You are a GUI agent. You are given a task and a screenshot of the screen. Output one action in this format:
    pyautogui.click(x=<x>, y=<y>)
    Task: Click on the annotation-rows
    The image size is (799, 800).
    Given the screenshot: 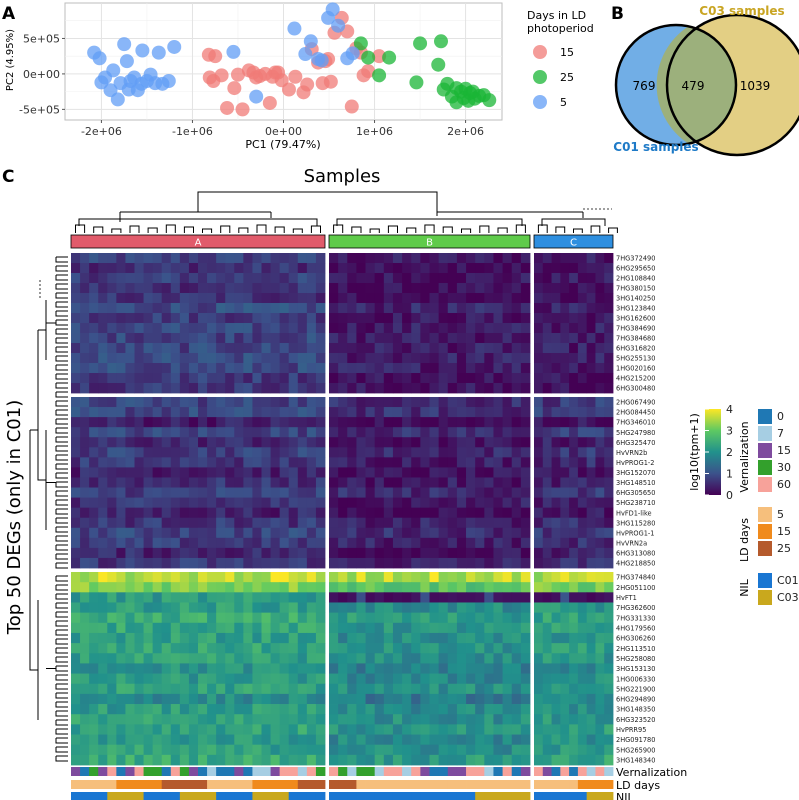 What is the action you would take?
    pyautogui.click(x=342, y=783)
    